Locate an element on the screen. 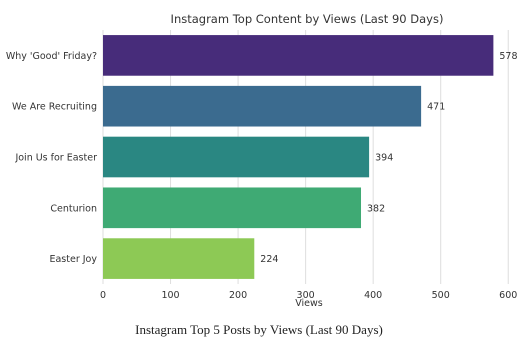  x-axis-label: Views is located at coordinates (309, 303).